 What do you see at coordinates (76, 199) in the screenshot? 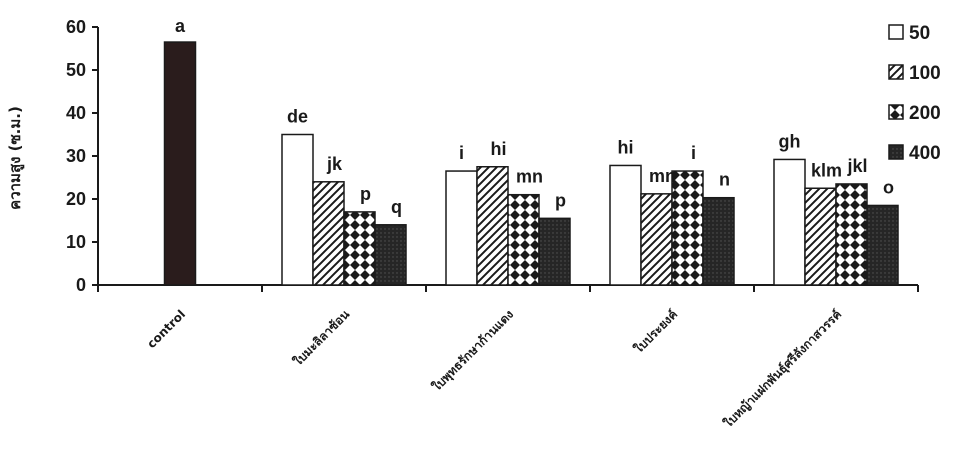
I see `y-tick-label: 20` at bounding box center [76, 199].